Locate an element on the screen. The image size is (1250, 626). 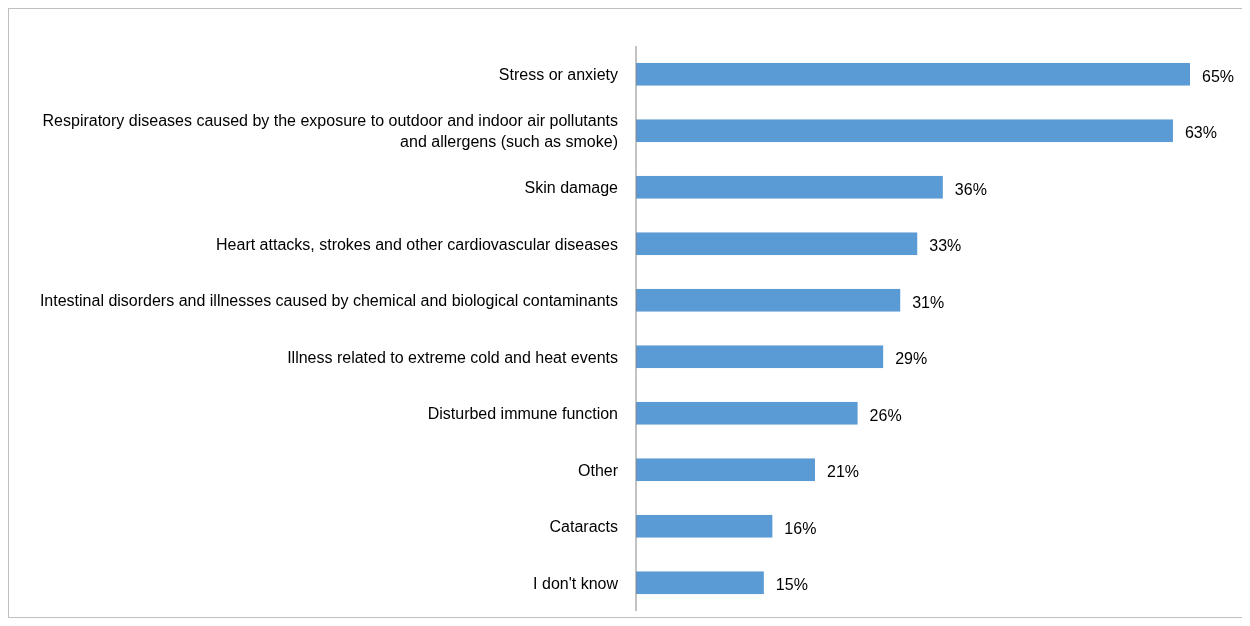
data-label: 29% is located at coordinates (911, 359).